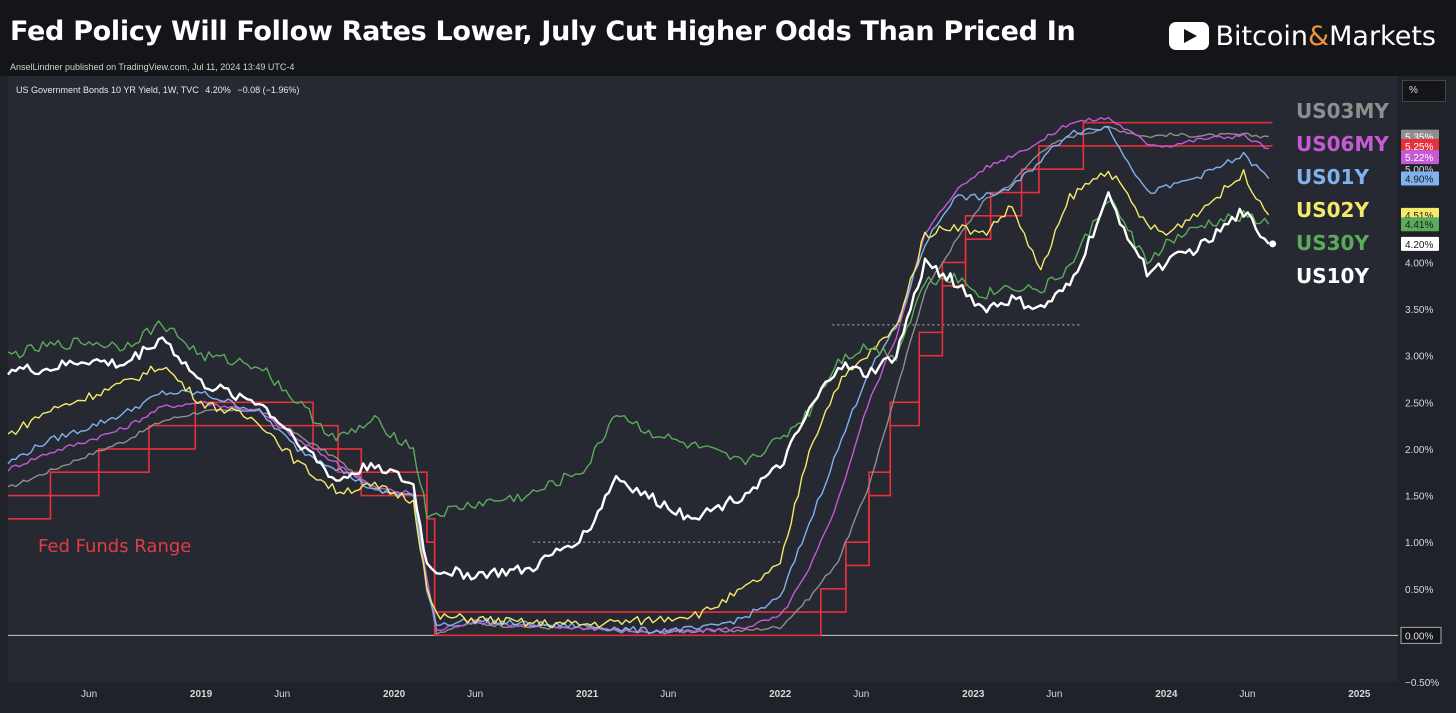 The height and width of the screenshot is (713, 1456). Describe the element at coordinates (1332, 177) in the screenshot. I see `legend-item-us01y: US01Y` at that location.